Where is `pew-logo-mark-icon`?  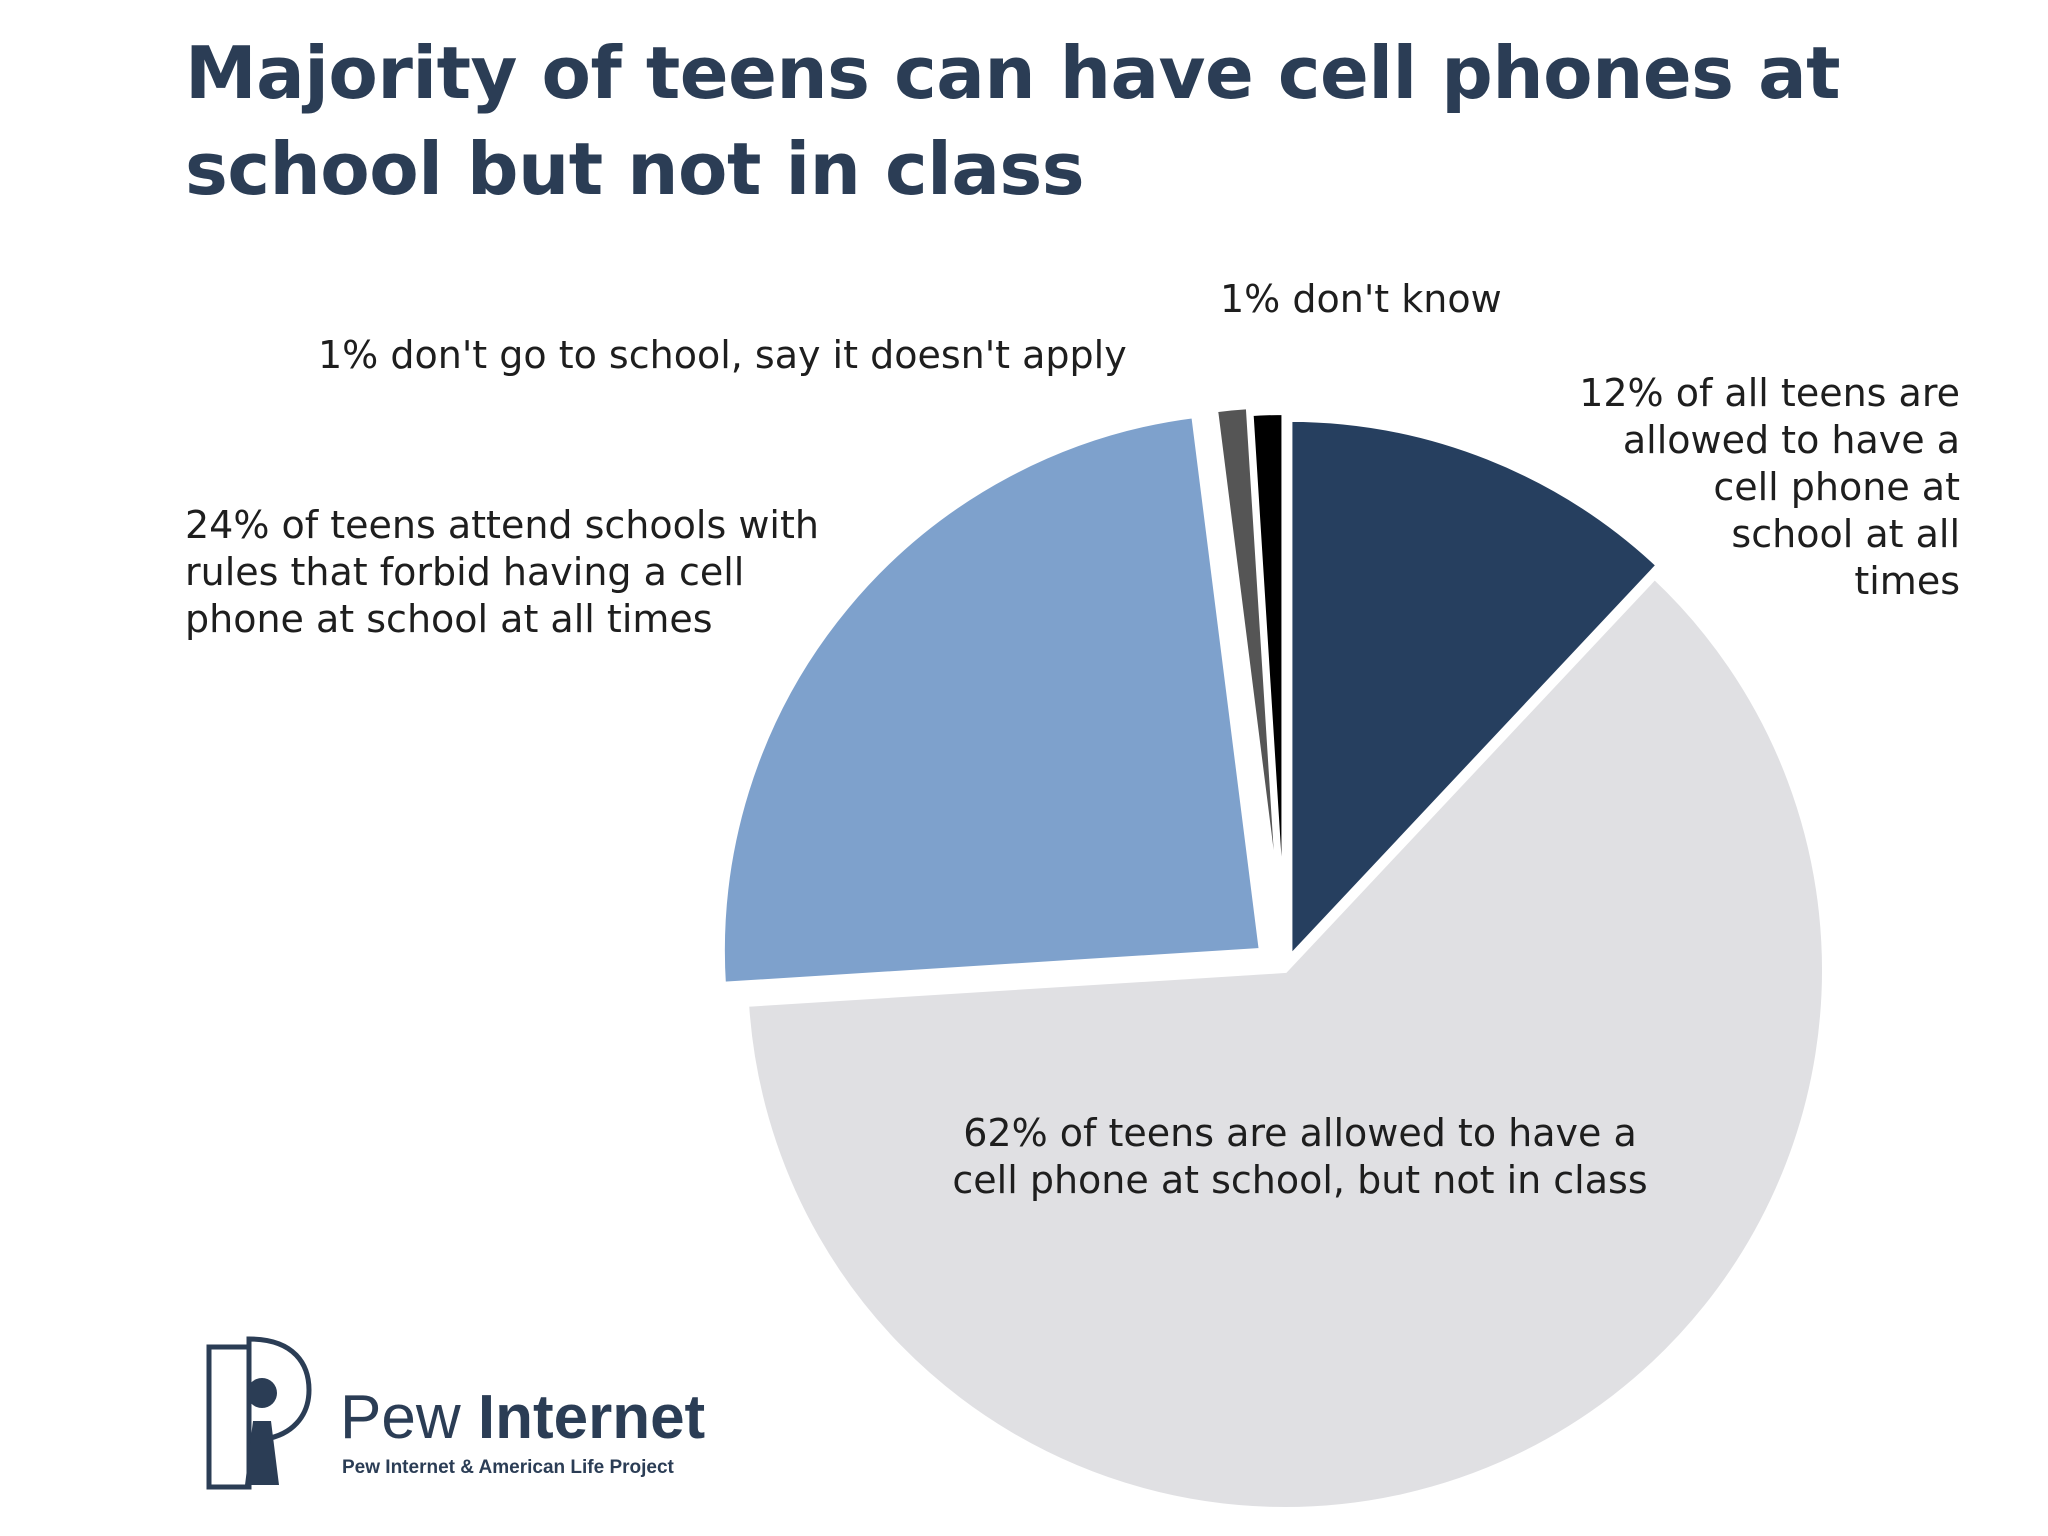 pew-logo-mark-icon is located at coordinates (259, 1413).